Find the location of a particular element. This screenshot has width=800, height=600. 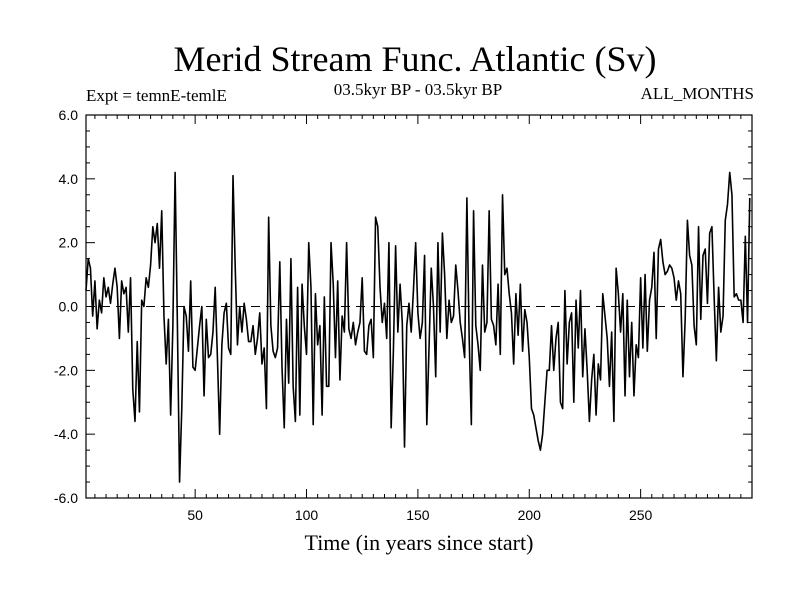

y-tick-label: -2.0 is located at coordinates (66, 370).